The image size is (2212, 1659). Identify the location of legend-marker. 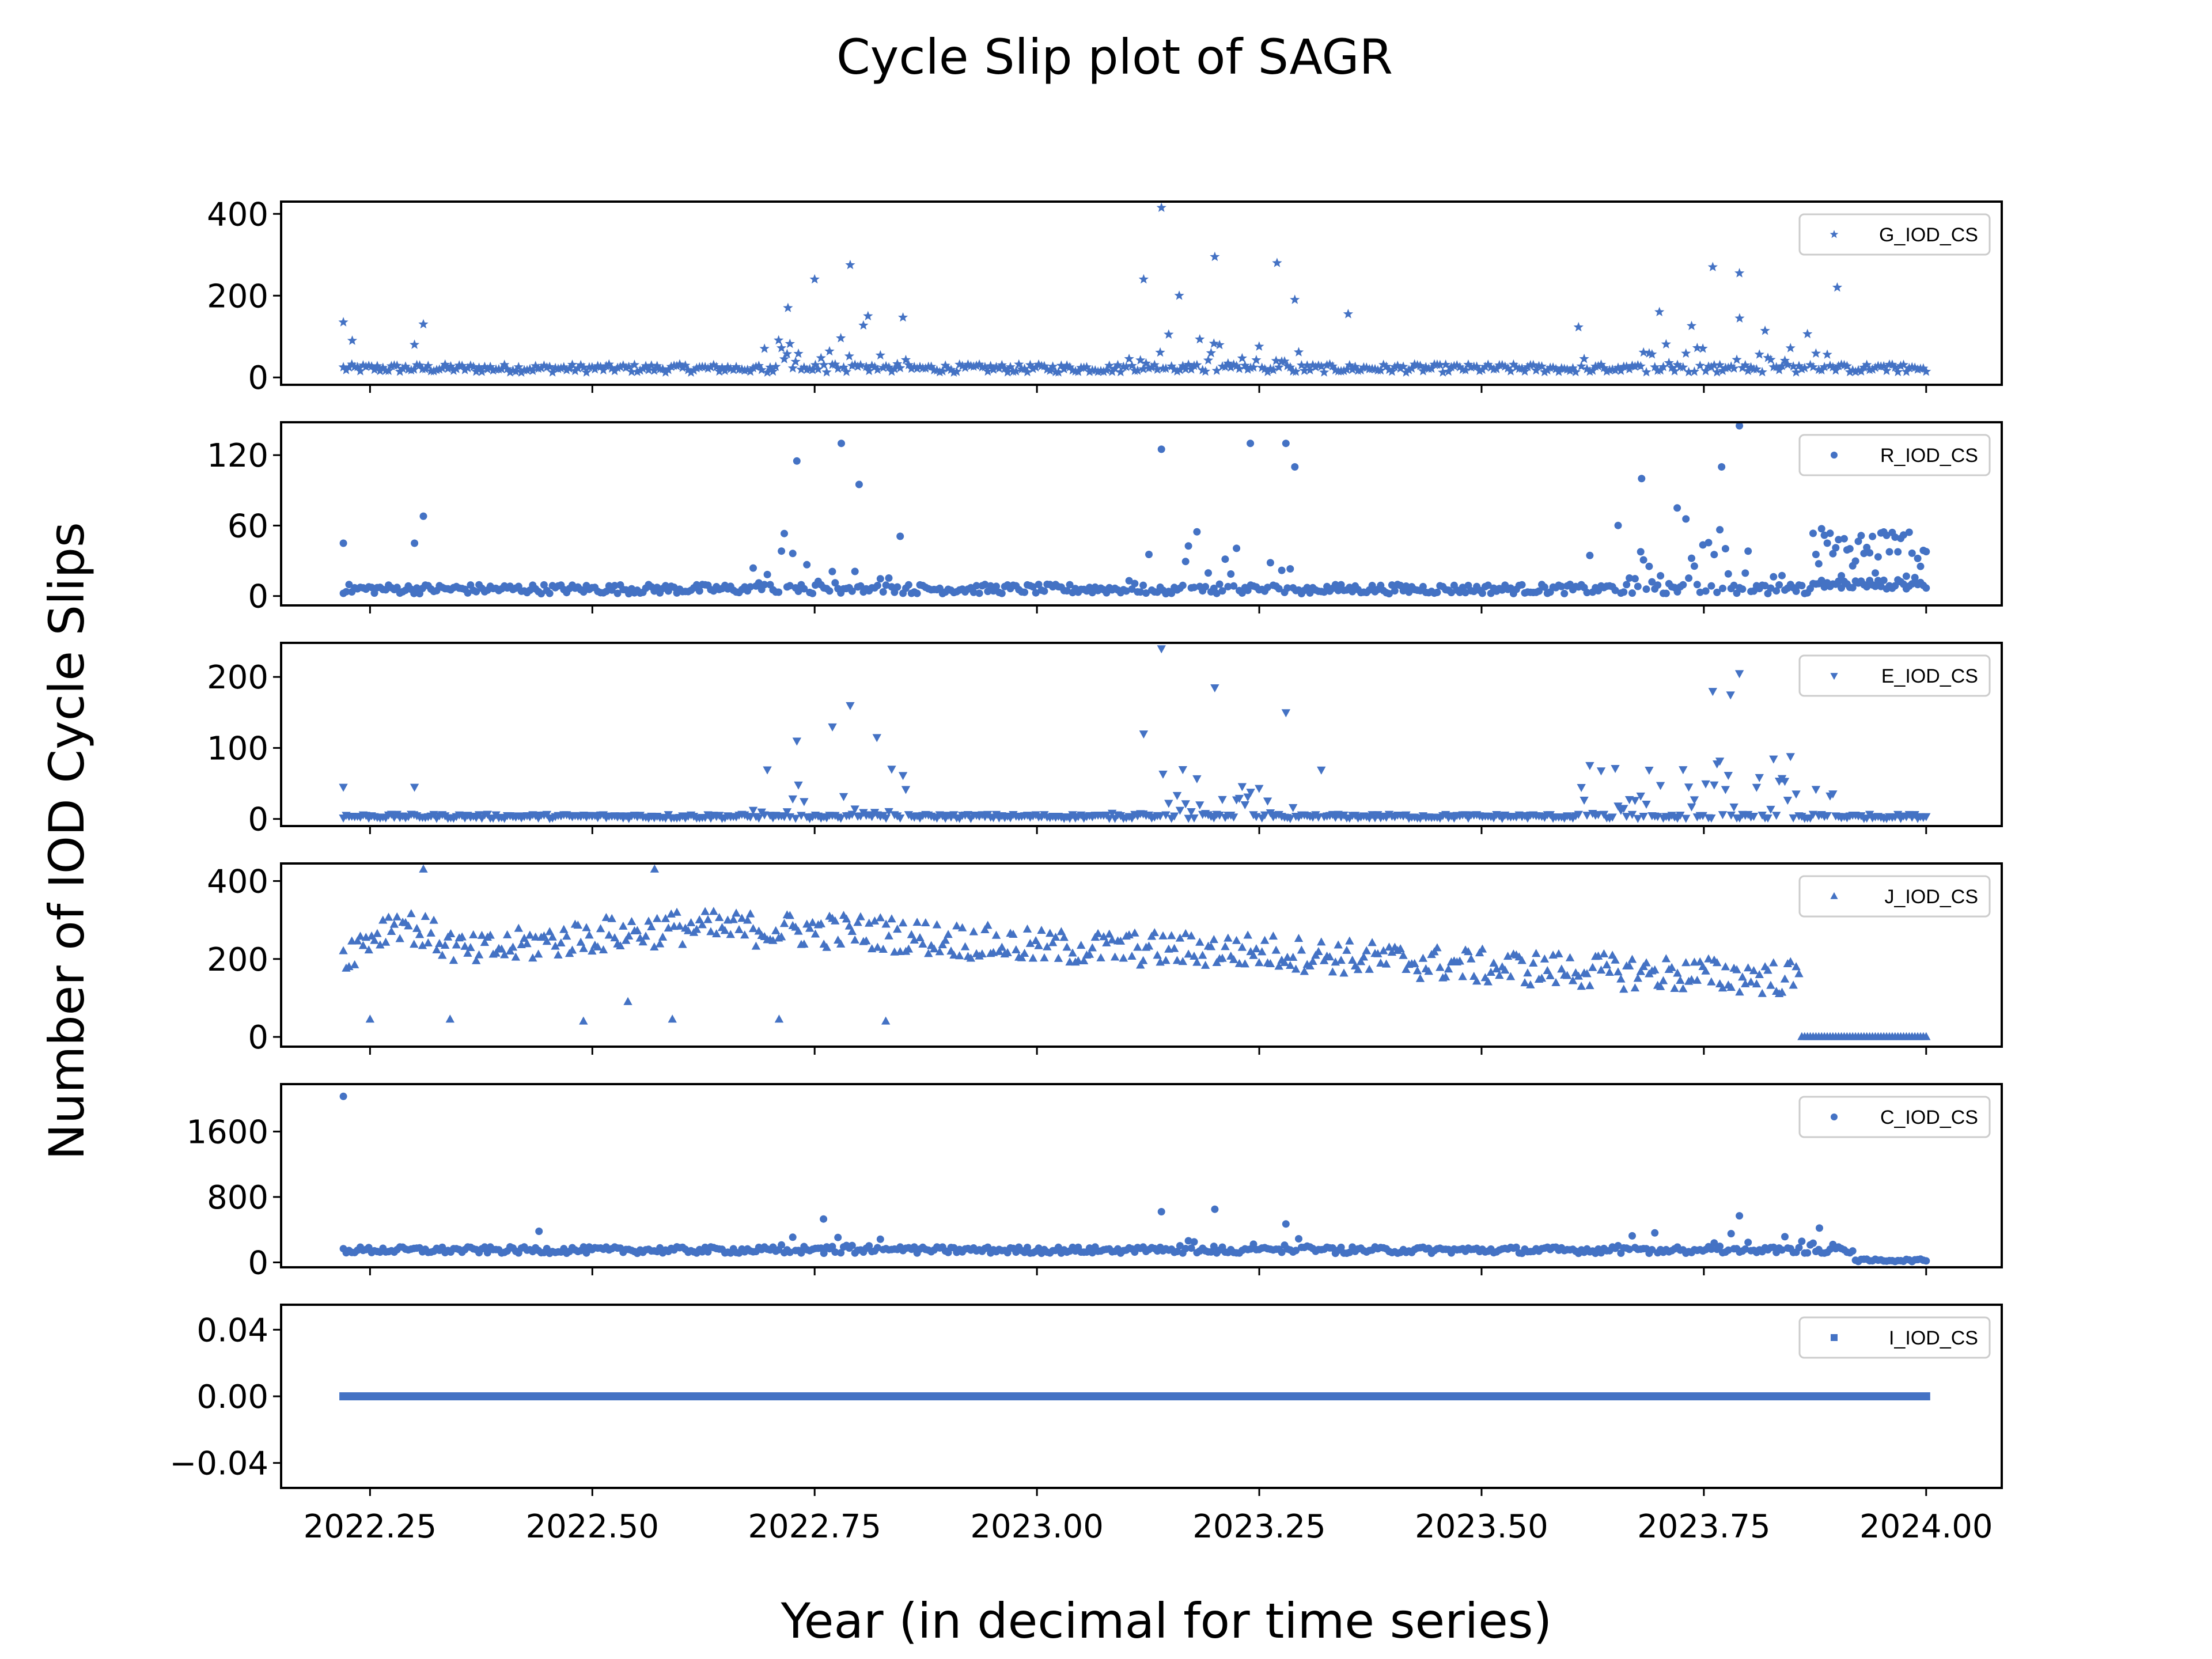
(1834, 895).